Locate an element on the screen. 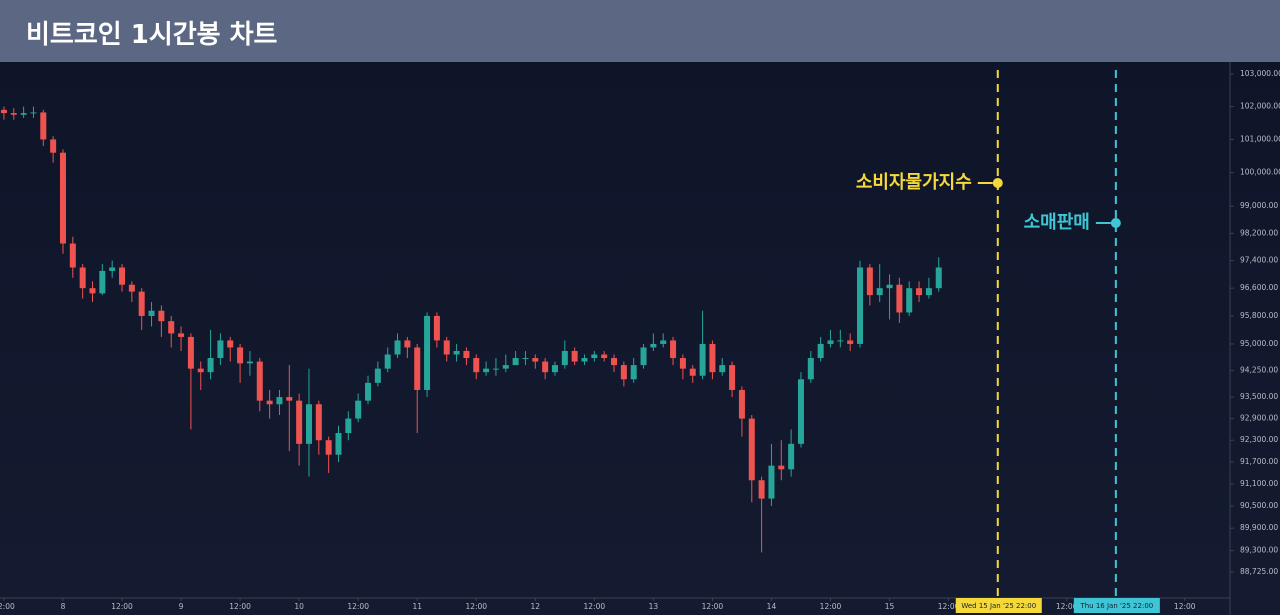  y-tick-label: 94,250.00 is located at coordinates (1259, 369).